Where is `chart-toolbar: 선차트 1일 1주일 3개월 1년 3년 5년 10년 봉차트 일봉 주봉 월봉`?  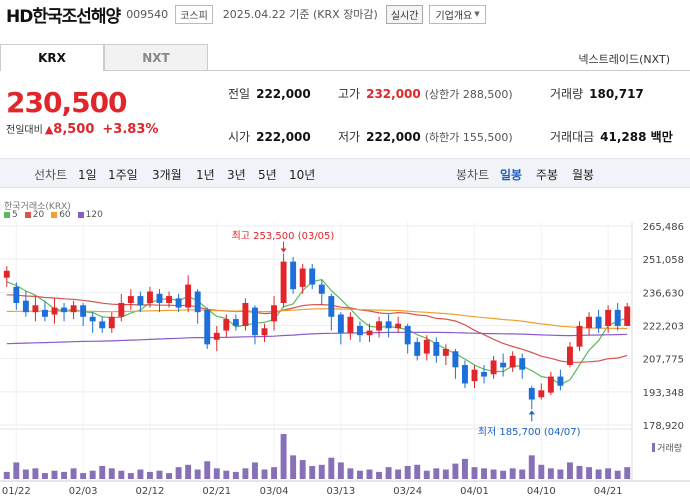
chart-toolbar: 선차트 1일 1주일 3개월 1년 3년 5년 10년 봉차트 일봉 주봉 월봉 is located at coordinates (345, 173).